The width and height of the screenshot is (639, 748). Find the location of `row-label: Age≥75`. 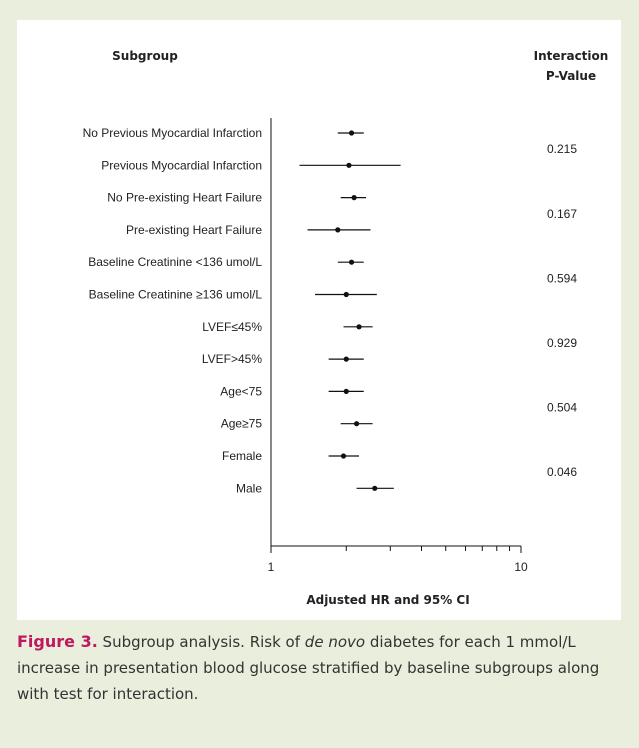

row-label: Age≥75 is located at coordinates (242, 424).